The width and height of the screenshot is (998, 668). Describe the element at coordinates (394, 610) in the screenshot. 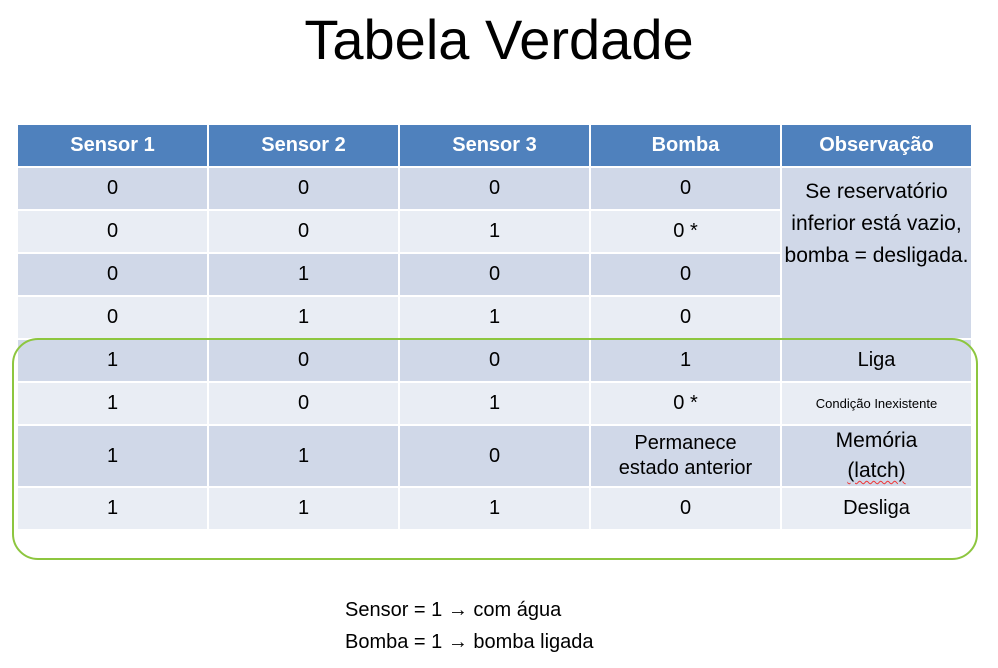

I see `legend-sensor-label: Sensor = 1` at that location.